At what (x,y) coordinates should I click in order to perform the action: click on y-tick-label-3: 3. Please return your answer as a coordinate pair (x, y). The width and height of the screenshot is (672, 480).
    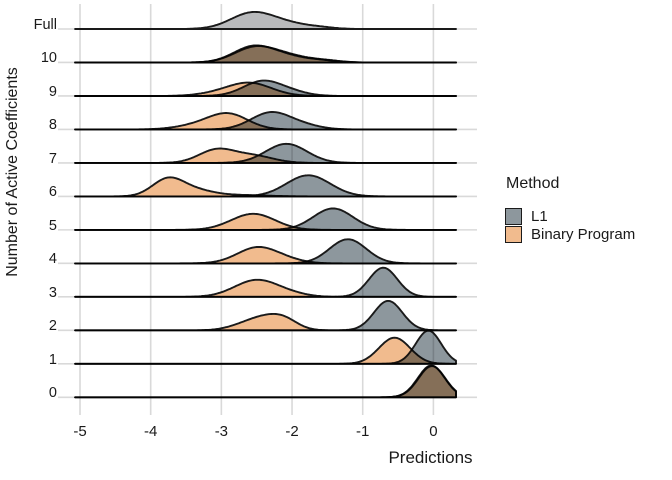
    Looking at the image, I should click on (52, 292).